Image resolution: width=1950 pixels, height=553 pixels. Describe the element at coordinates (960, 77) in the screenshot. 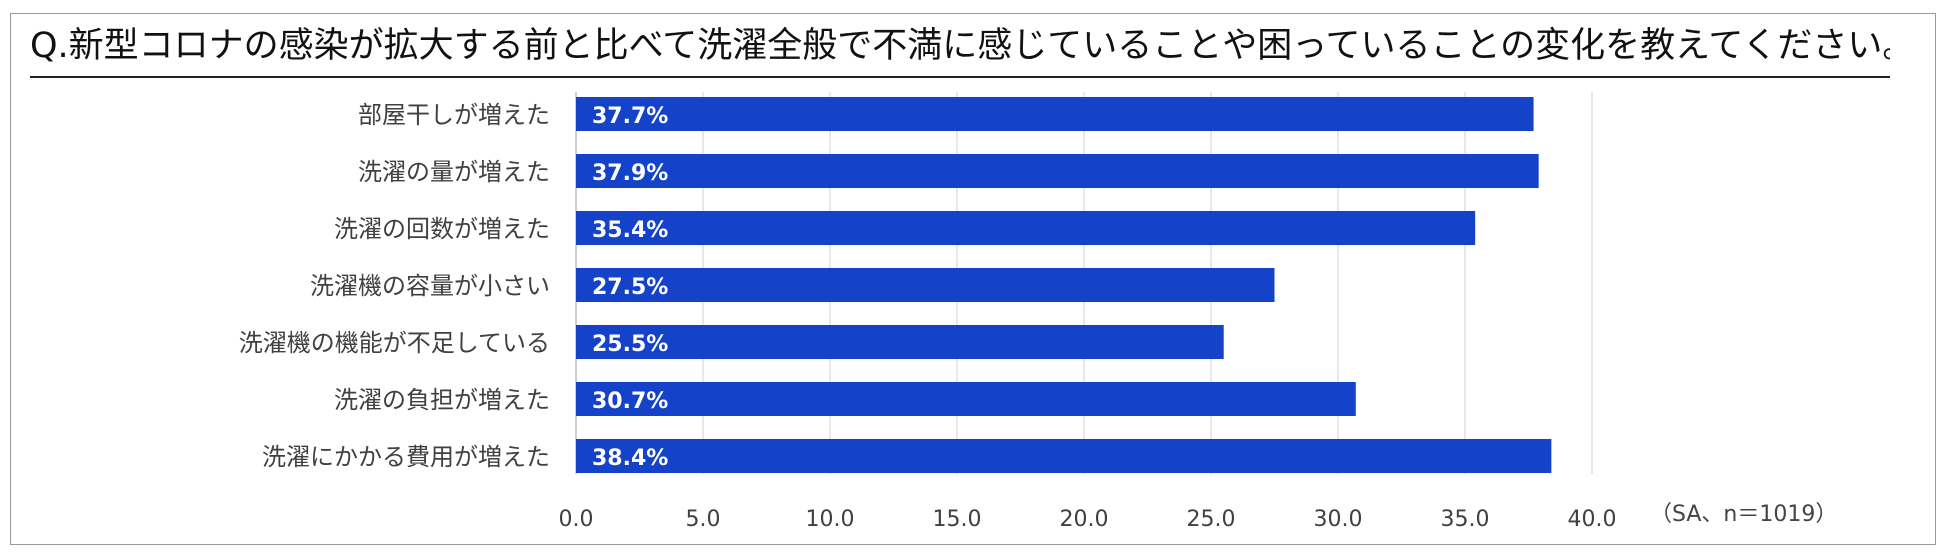

I see `title-underline` at that location.